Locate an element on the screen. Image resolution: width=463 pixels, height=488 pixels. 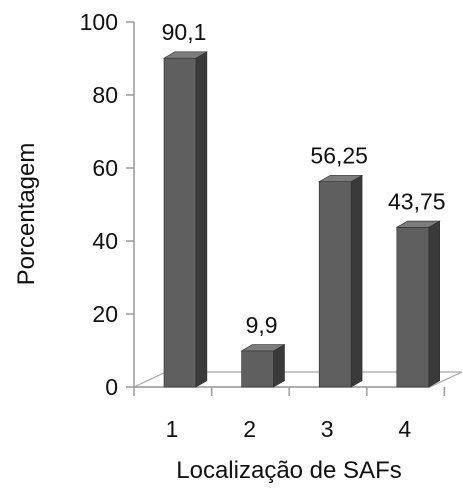
data-label: 9,9 is located at coordinates (262, 325).